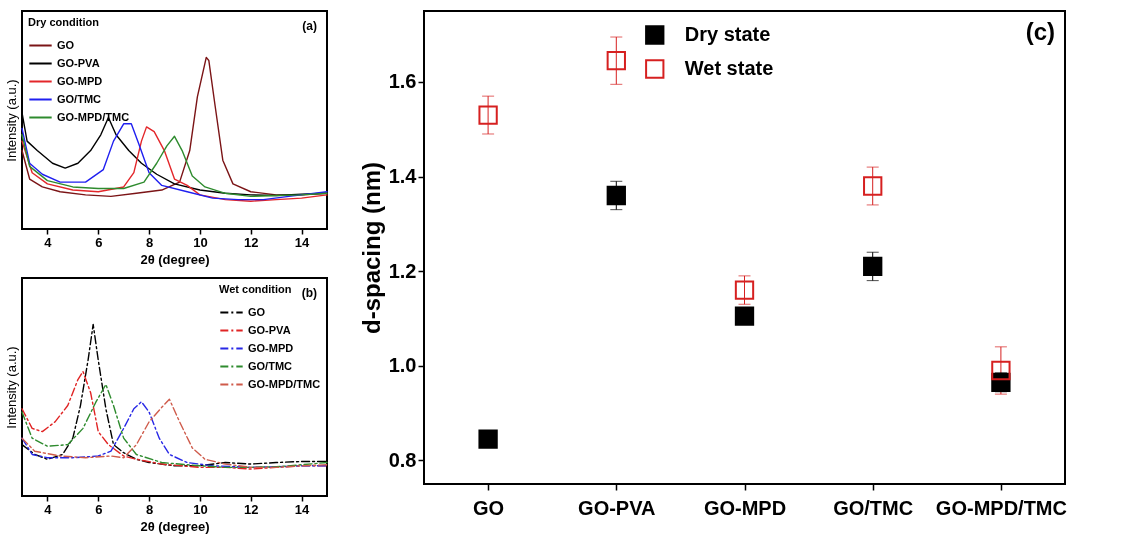 The width and height of the screenshot is (1147, 559). I want to click on x-tick-label: GO/TMC, so click(873, 507).